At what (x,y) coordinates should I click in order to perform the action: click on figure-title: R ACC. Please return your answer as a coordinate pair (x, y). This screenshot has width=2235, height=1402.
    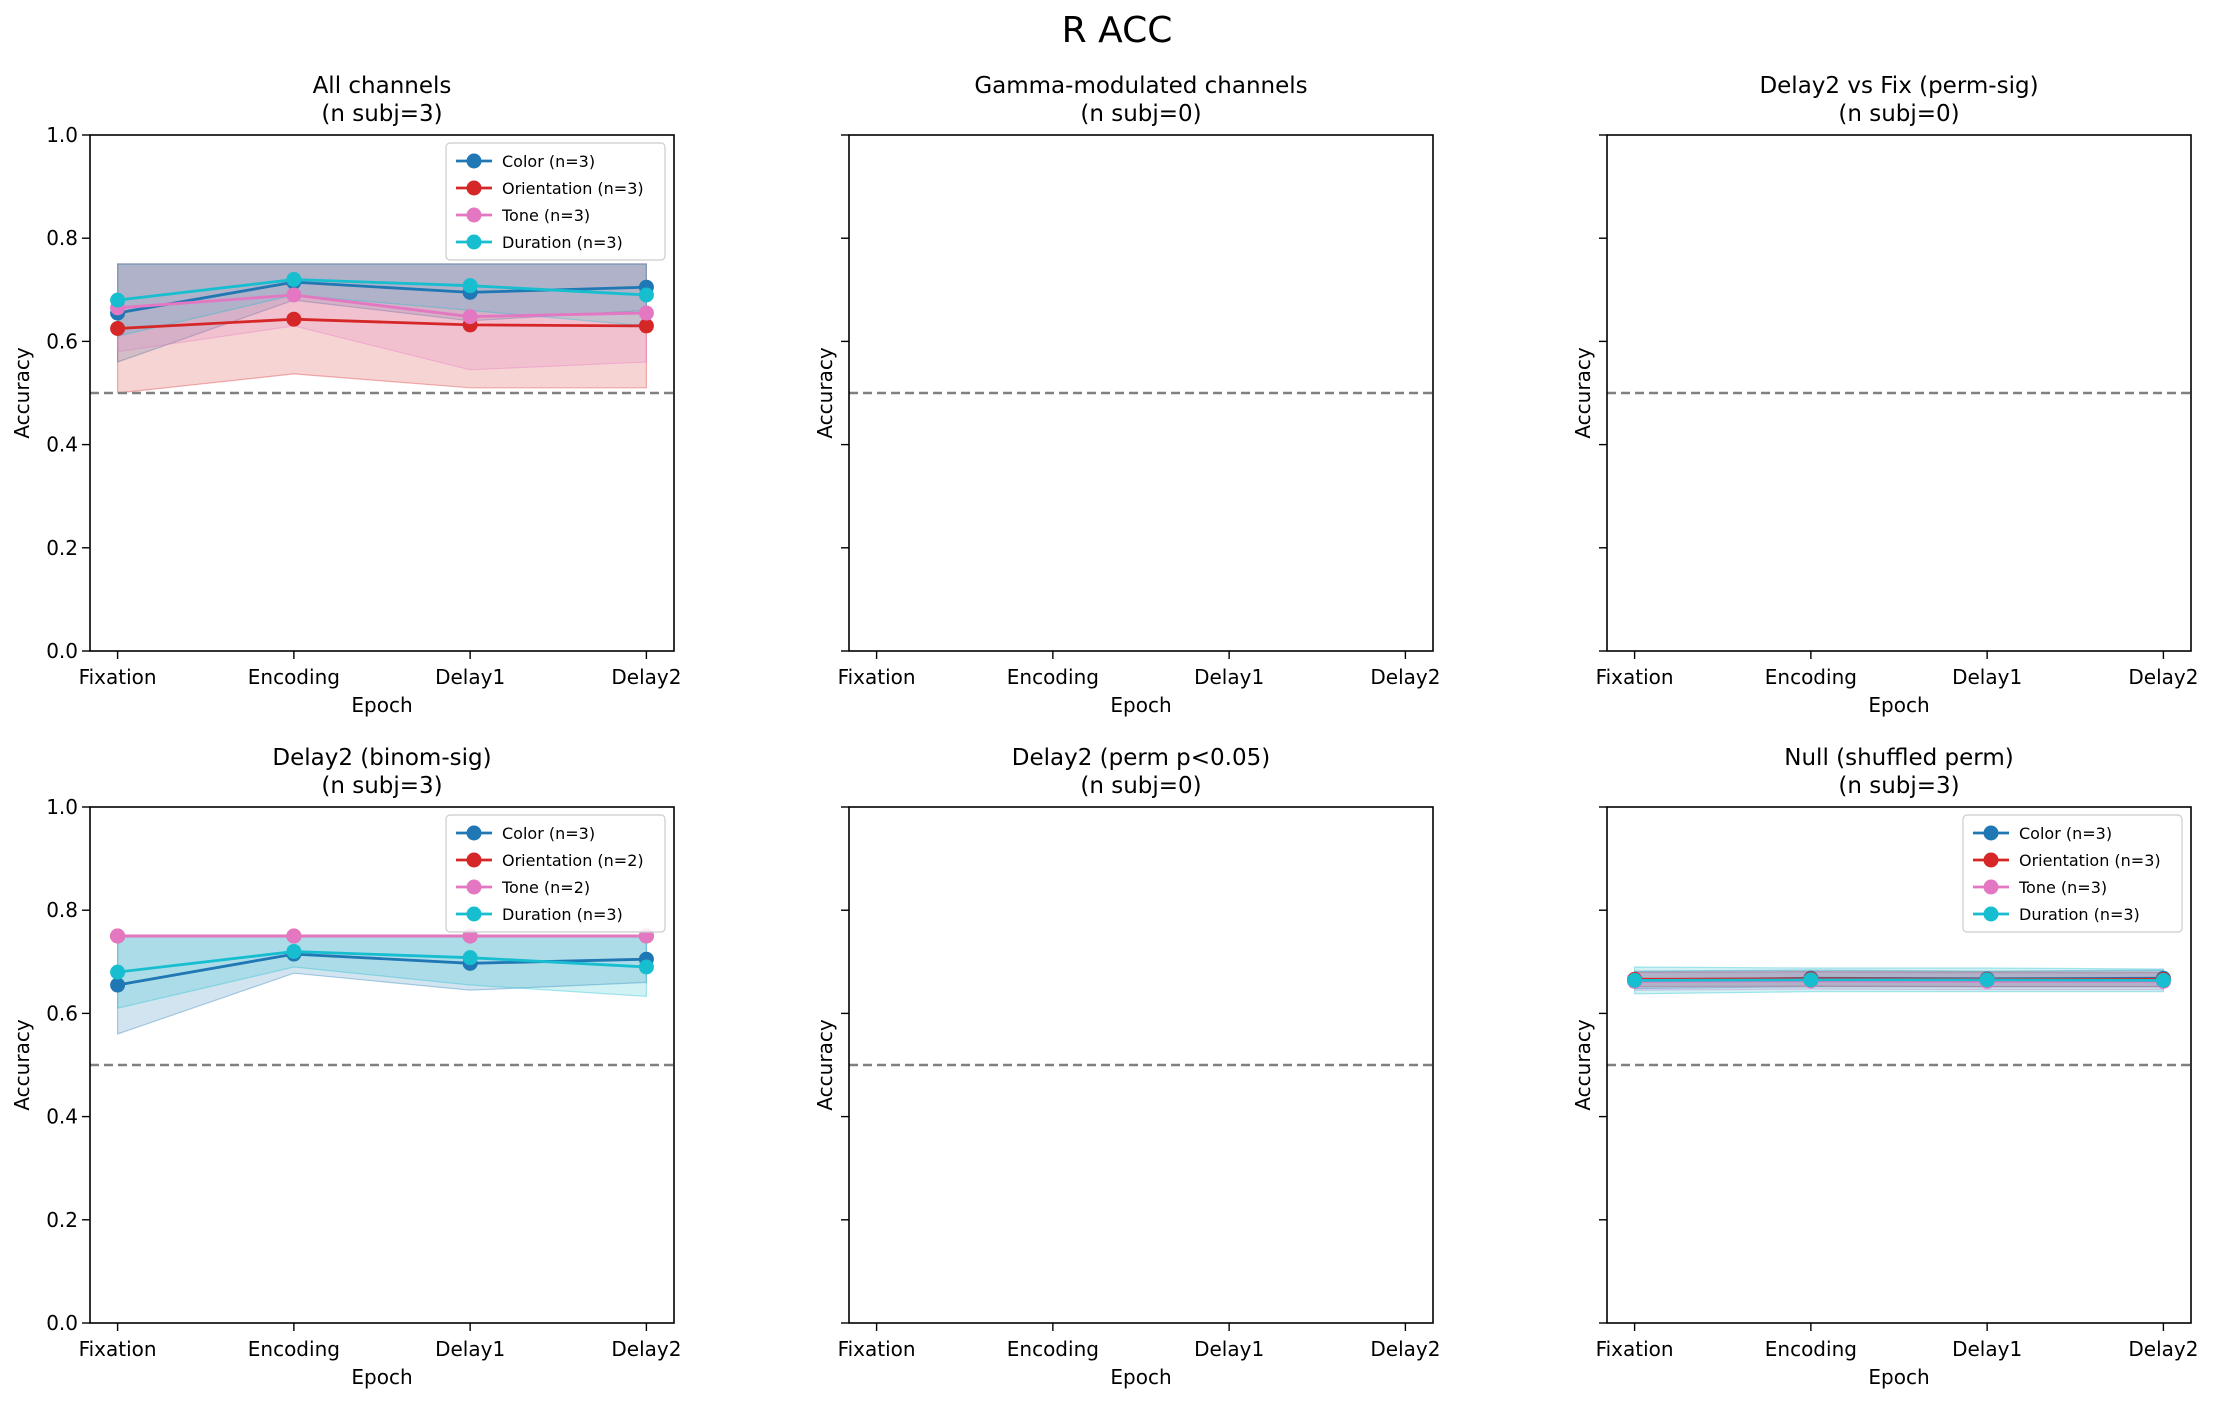
    Looking at the image, I should click on (1117, 30).